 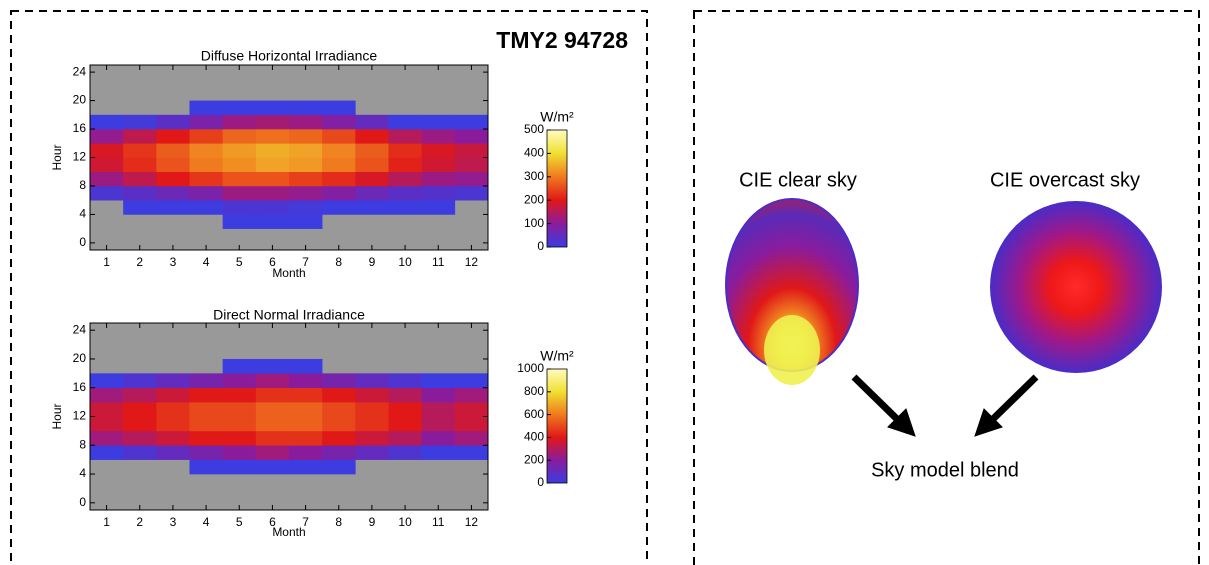 I want to click on colorbar-tick-label: 500, so click(x=534, y=129).